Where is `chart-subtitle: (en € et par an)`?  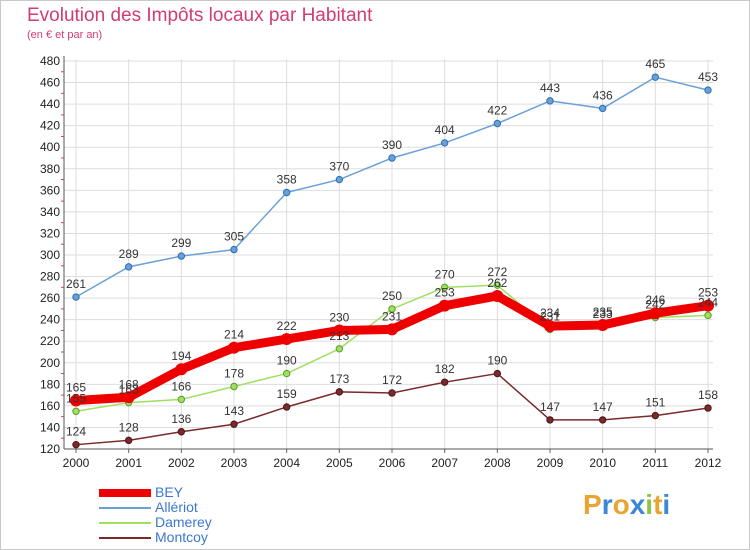
chart-subtitle: (en € et par an) is located at coordinates (65, 35).